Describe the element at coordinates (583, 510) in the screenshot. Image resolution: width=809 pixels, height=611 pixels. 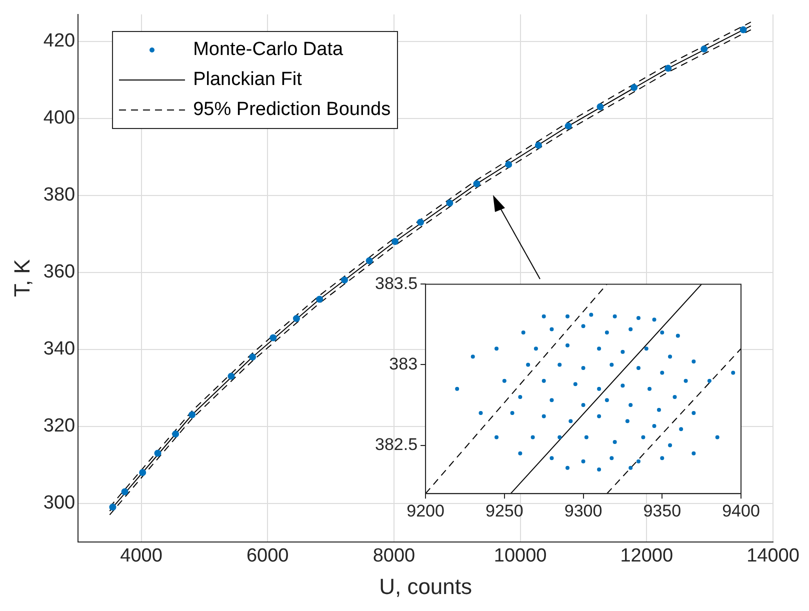
I see `x-tick-label: 9300` at that location.